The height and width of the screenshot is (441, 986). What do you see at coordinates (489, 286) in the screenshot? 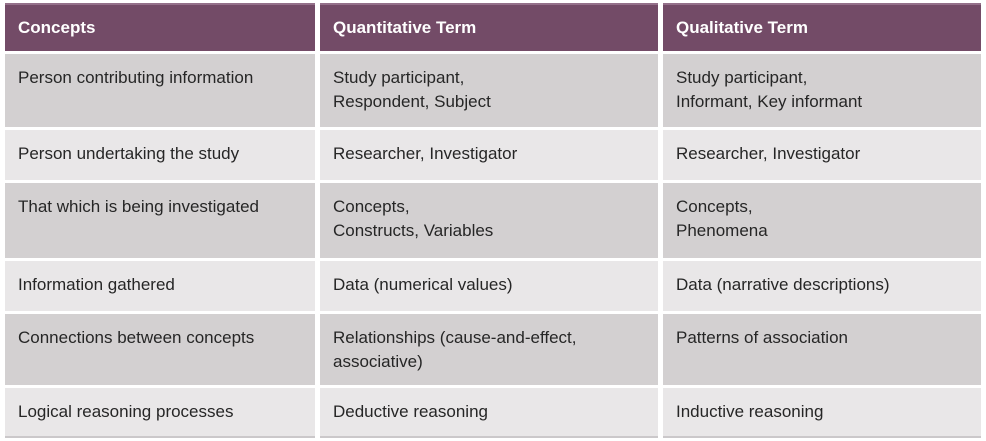
I see `table-cell: Data (numerical values)` at bounding box center [489, 286].